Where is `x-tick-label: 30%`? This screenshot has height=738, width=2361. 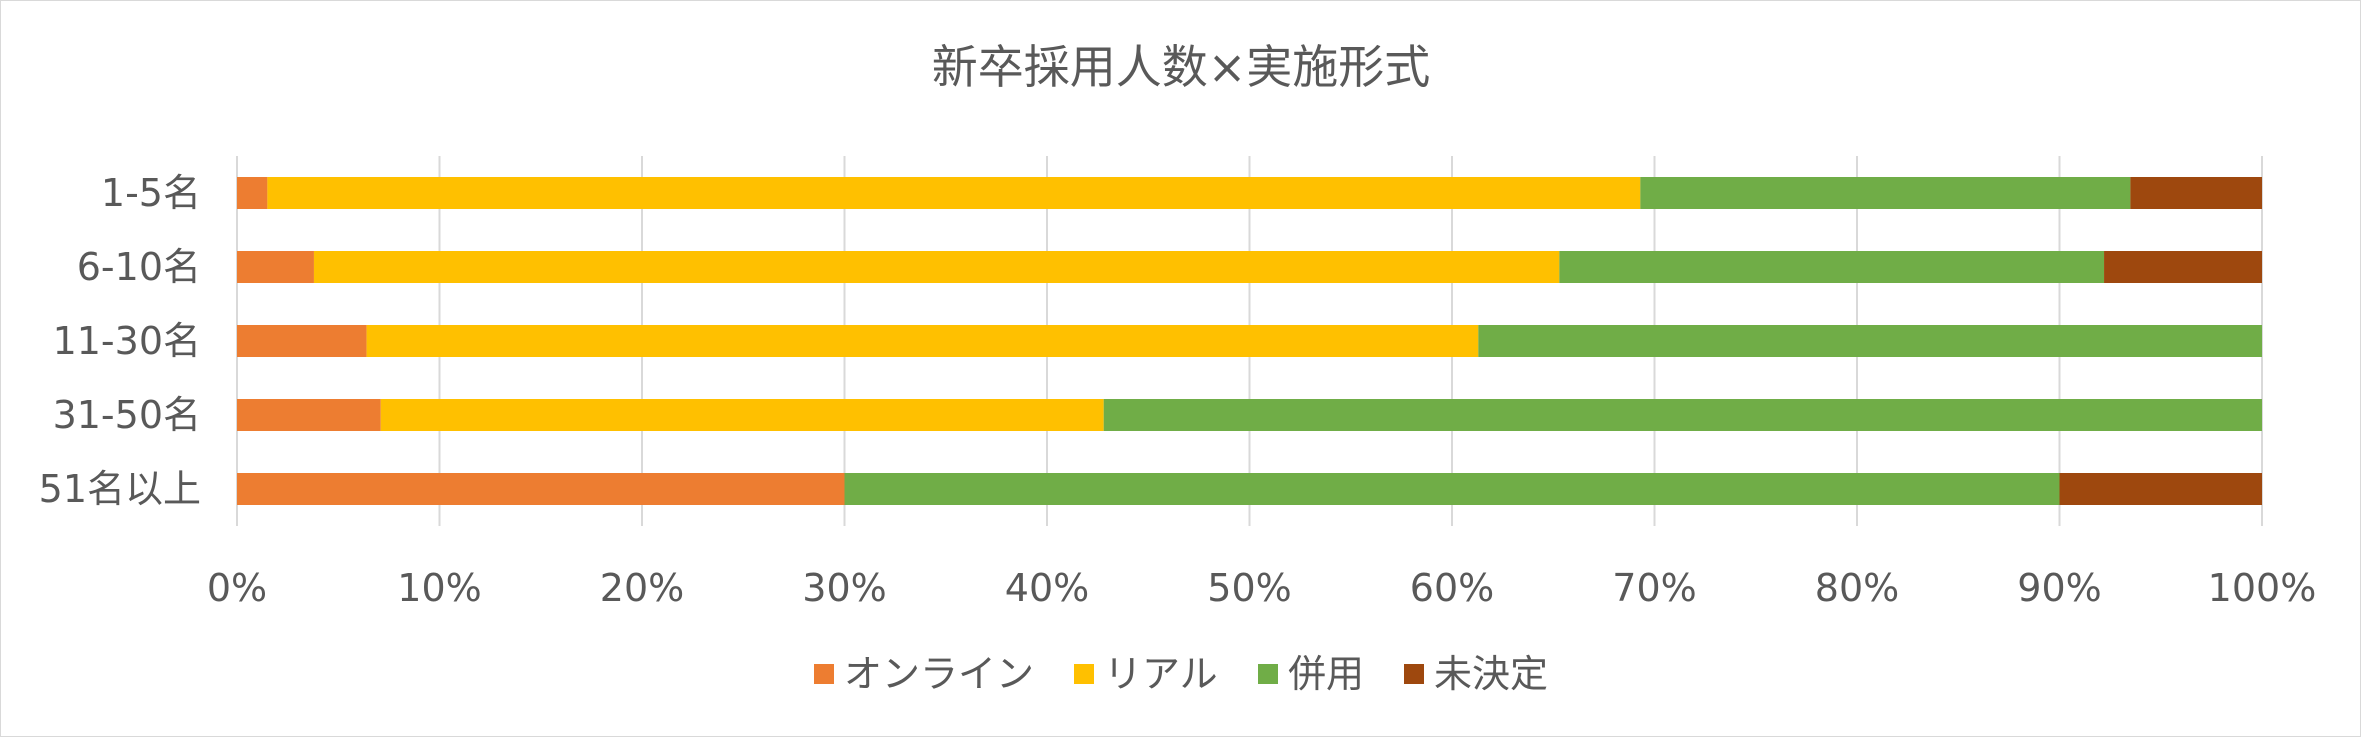
x-tick-label: 30% is located at coordinates (844, 588).